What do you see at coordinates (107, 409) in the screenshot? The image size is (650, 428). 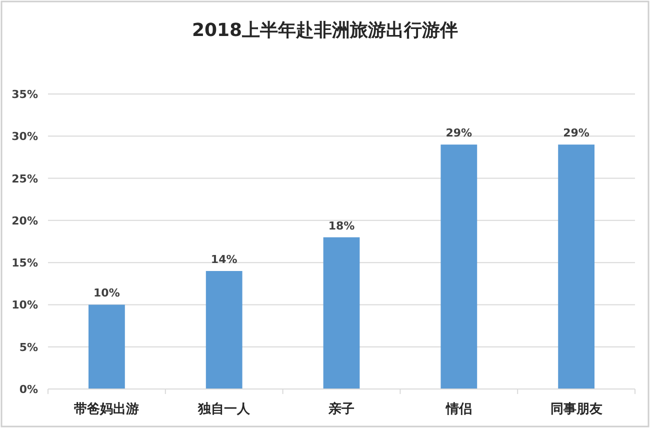 I see `x-tick-label: 带爸妈出游` at bounding box center [107, 409].